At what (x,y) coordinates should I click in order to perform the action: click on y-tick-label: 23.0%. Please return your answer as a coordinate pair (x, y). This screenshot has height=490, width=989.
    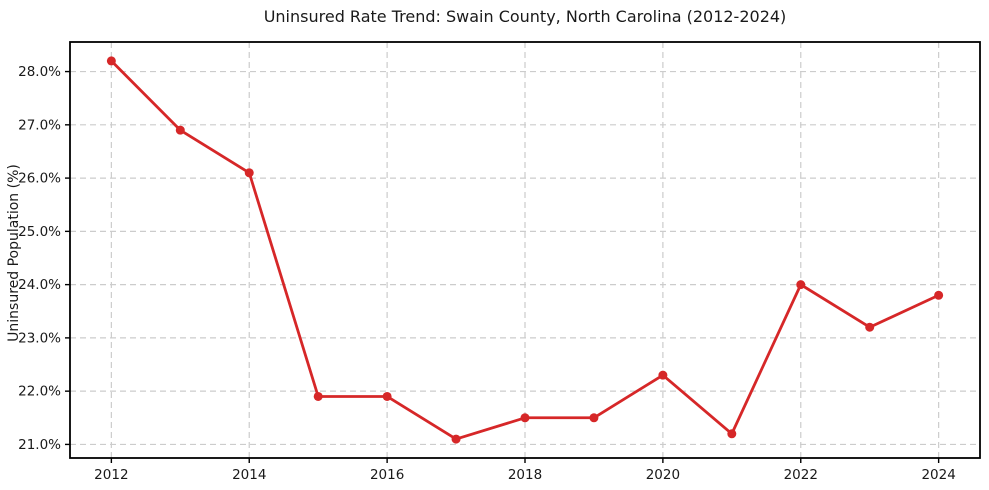
    Looking at the image, I should click on (39, 338).